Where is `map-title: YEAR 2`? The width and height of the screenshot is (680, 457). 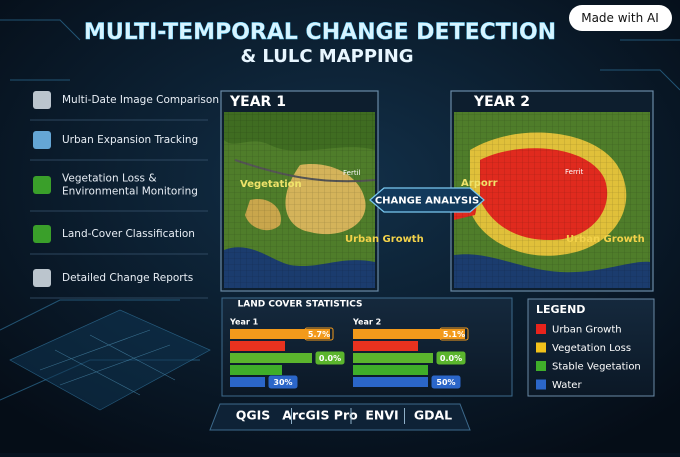 map-title: YEAR 2 is located at coordinates (501, 102).